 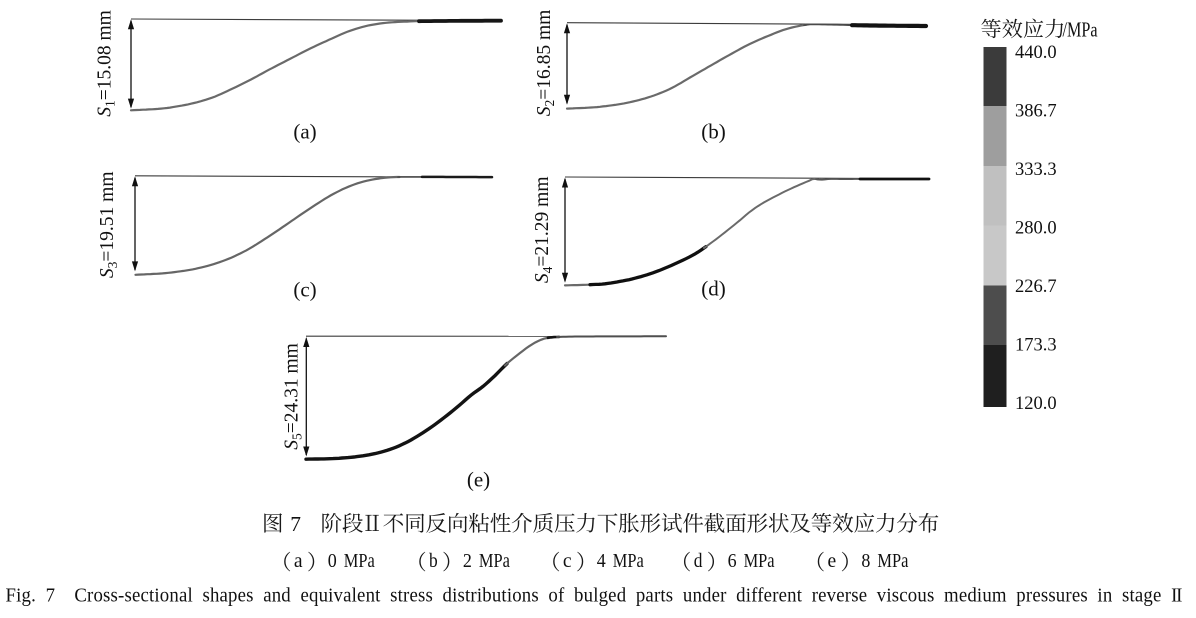 What do you see at coordinates (543, 230) in the screenshot?
I see `svg-text: S4=21.29 mm` at bounding box center [543, 230].